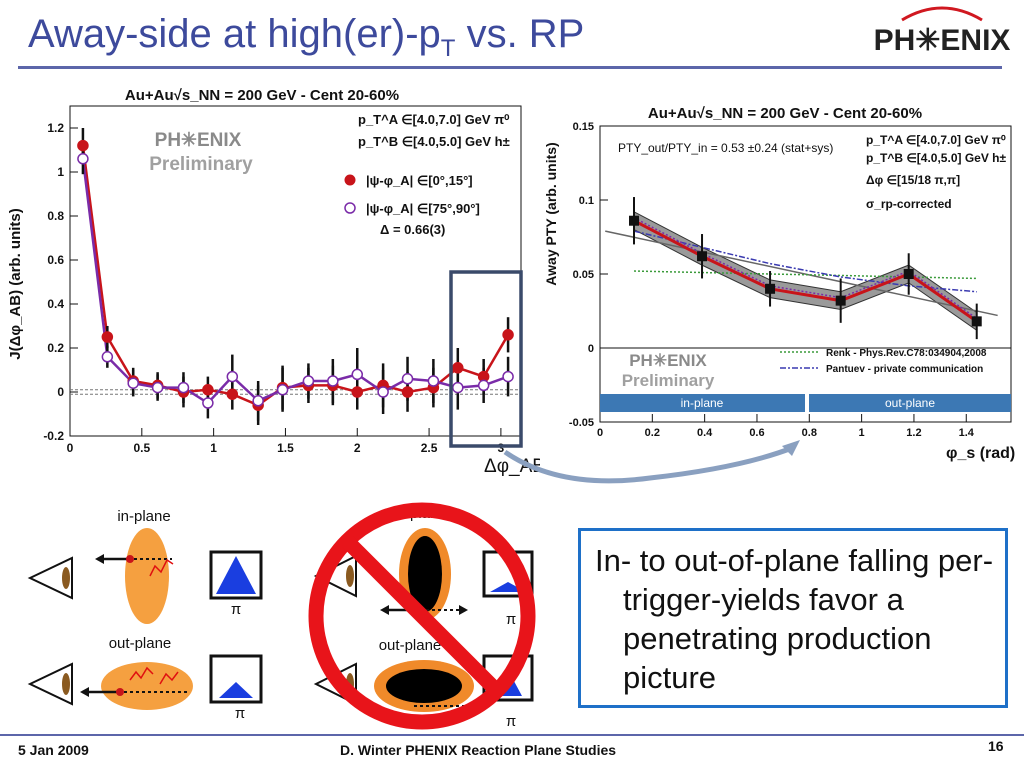 This screenshot has height=768, width=1024. What do you see at coordinates (201, 152) in the screenshot?
I see `left-watermark: PH✳ENIX Preliminary` at bounding box center [201, 152].